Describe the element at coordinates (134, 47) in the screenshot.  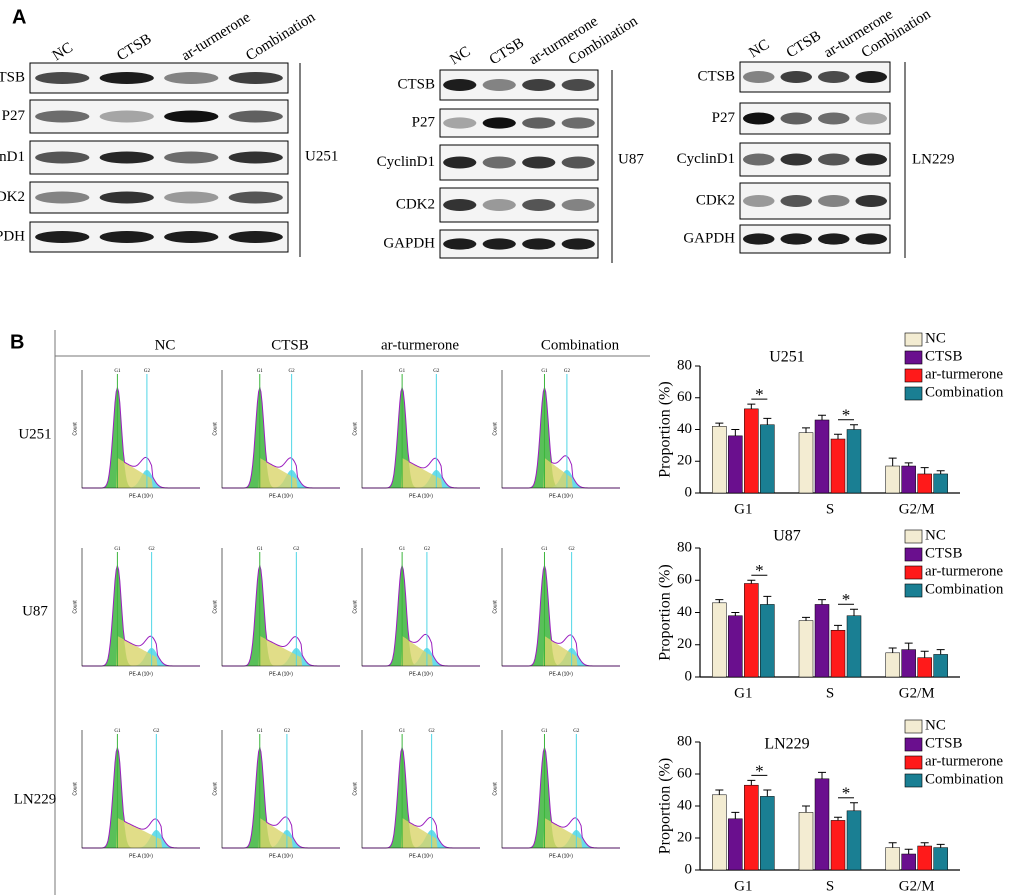
I see `lane-label: CTSB` at that location.